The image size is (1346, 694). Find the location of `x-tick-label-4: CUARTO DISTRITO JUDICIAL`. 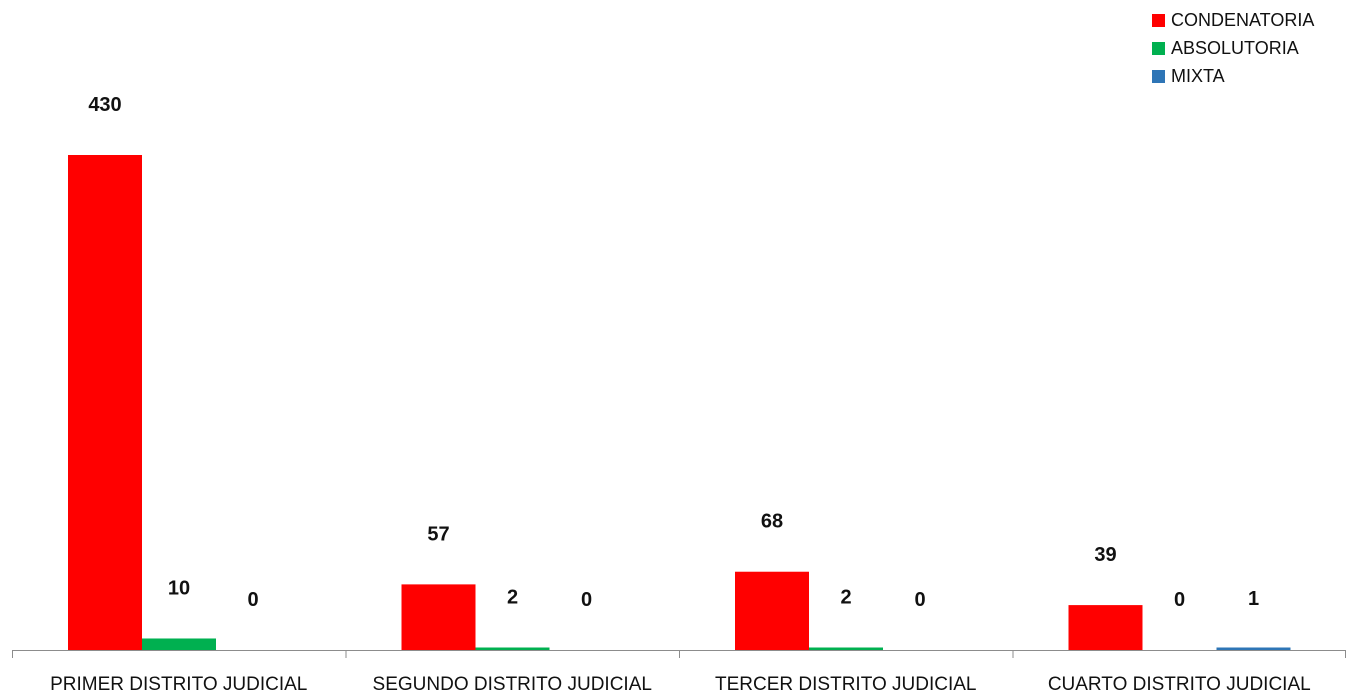

x-tick-label-4: CUARTO DISTRITO JUDICIAL is located at coordinates (1179, 684).